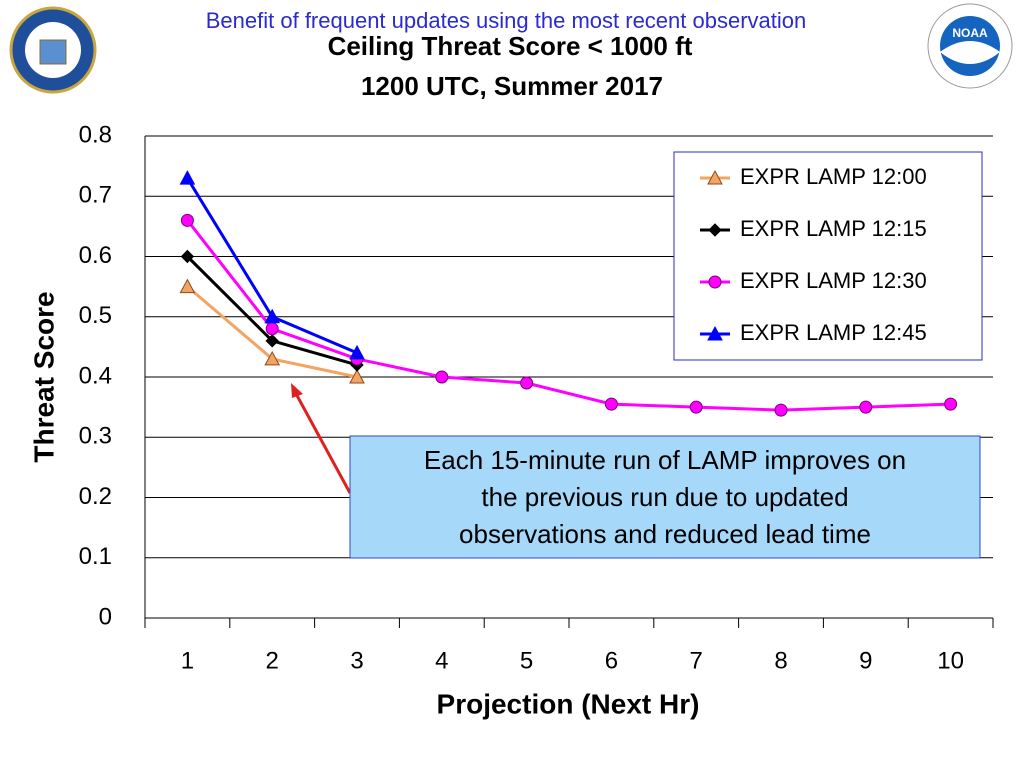 Image resolution: width=1024 pixels, height=768 pixels. I want to click on x-tick-label: 8, so click(780, 660).